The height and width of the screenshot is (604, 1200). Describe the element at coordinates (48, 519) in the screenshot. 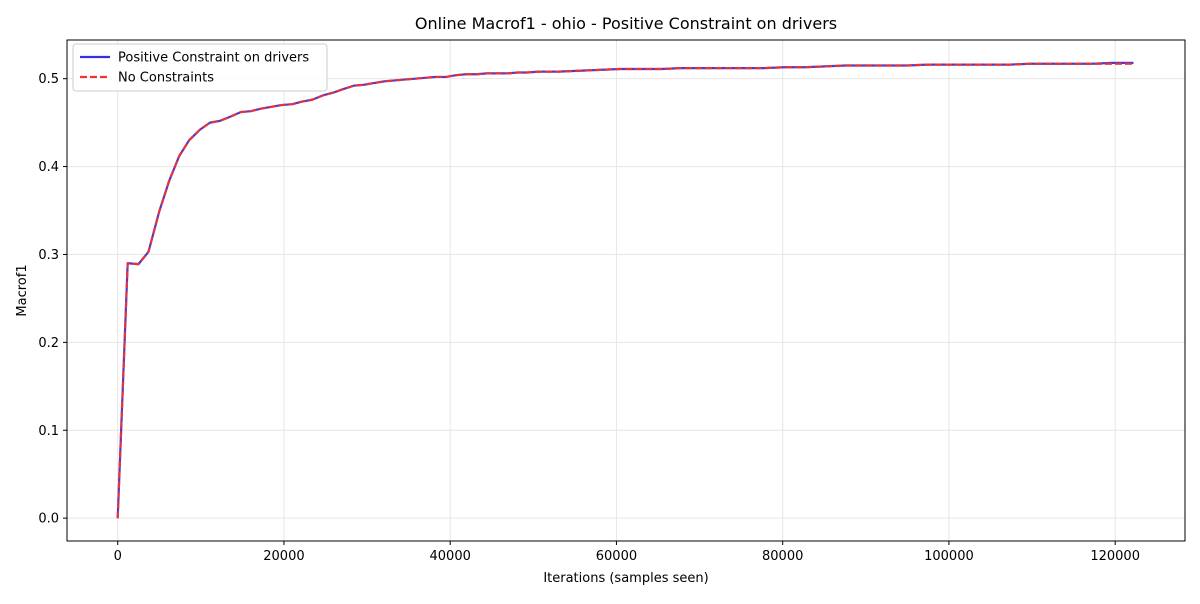

I see `y-tick-label: 0.0` at that location.